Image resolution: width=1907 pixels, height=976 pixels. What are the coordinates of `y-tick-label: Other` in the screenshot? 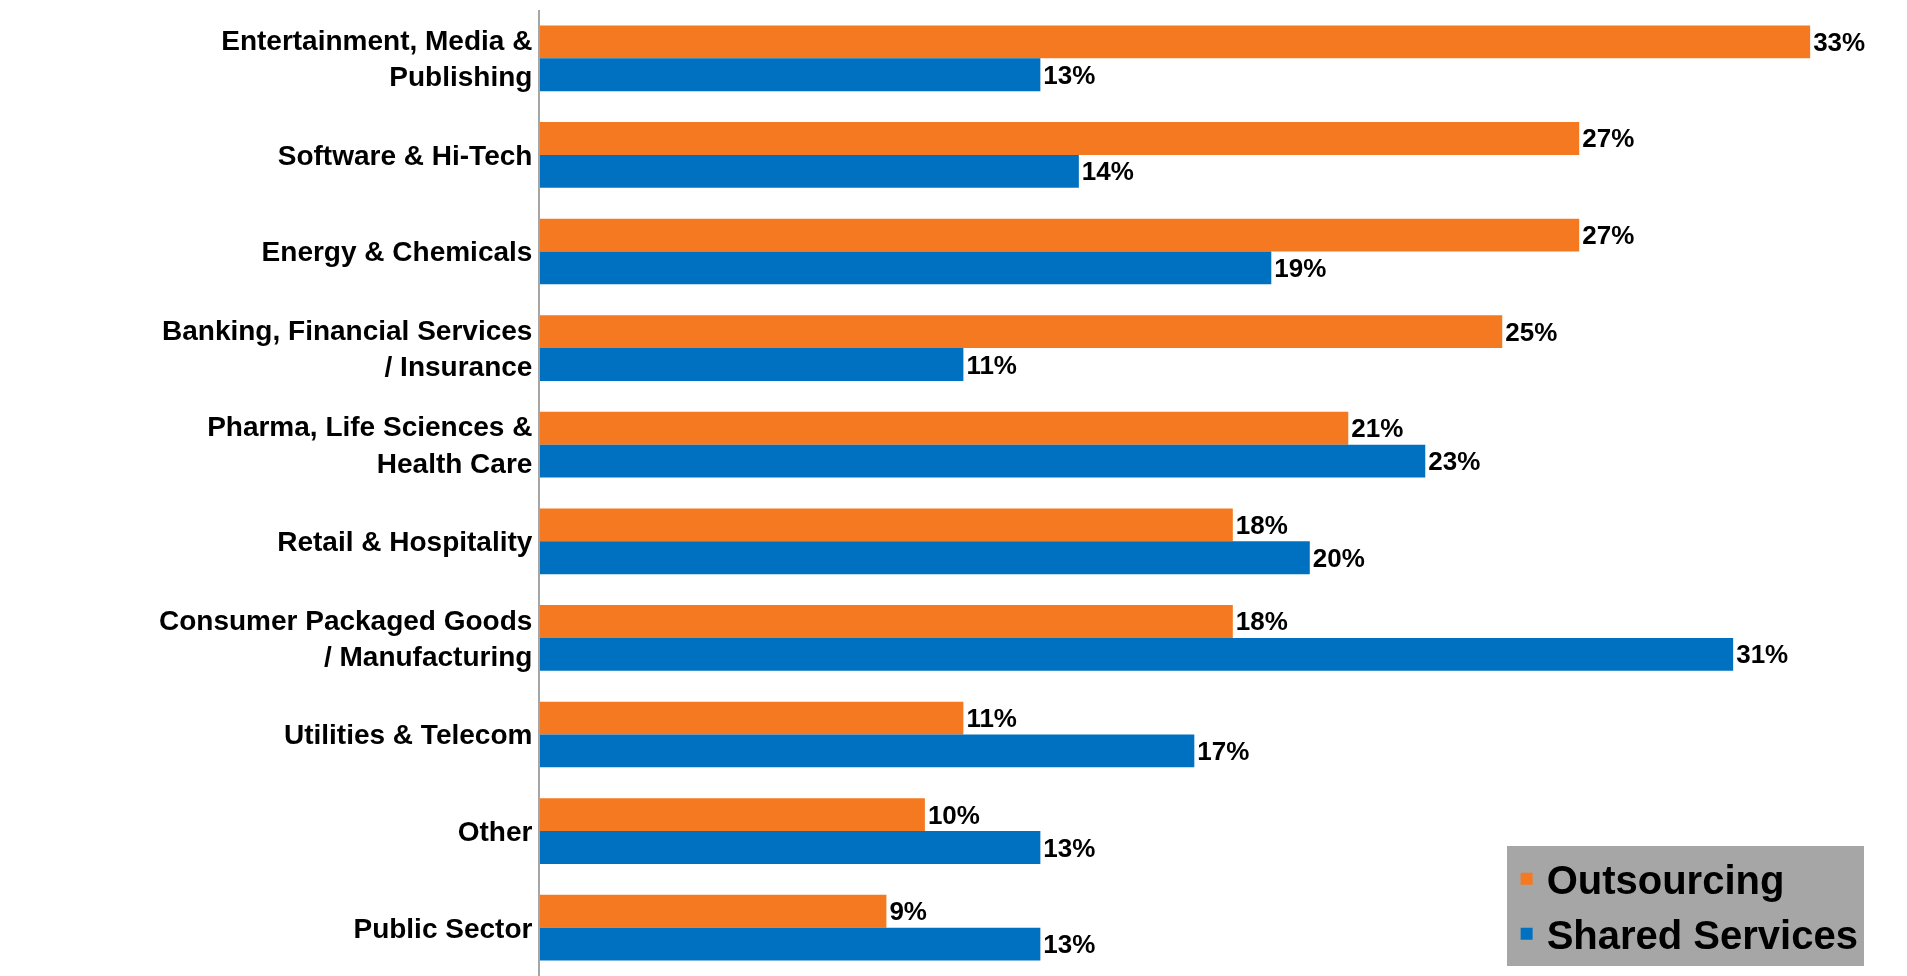 It's located at (495, 831).